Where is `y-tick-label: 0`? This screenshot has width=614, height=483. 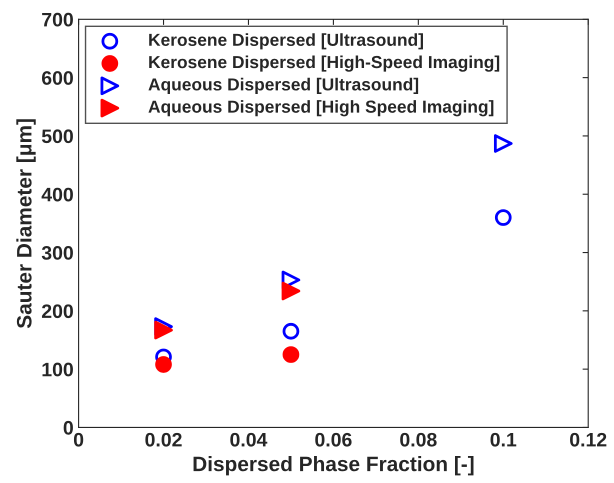
y-tick-label: 0 is located at coordinates (68, 427).